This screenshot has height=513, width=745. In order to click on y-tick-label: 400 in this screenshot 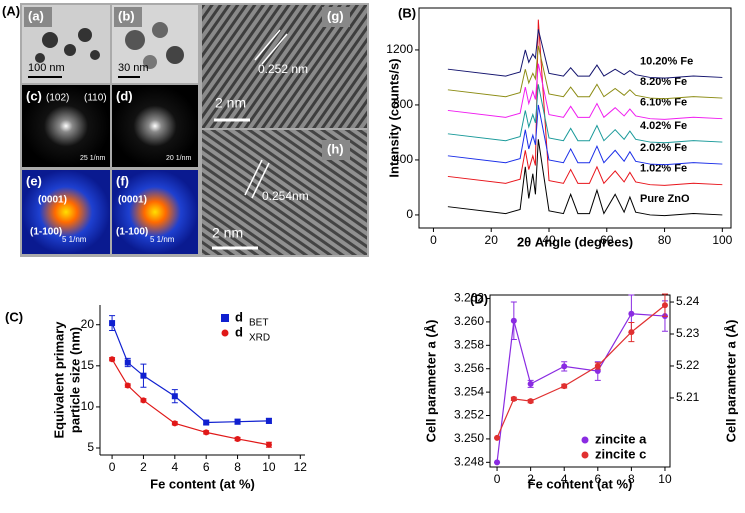, I will do `click(403, 159)`.